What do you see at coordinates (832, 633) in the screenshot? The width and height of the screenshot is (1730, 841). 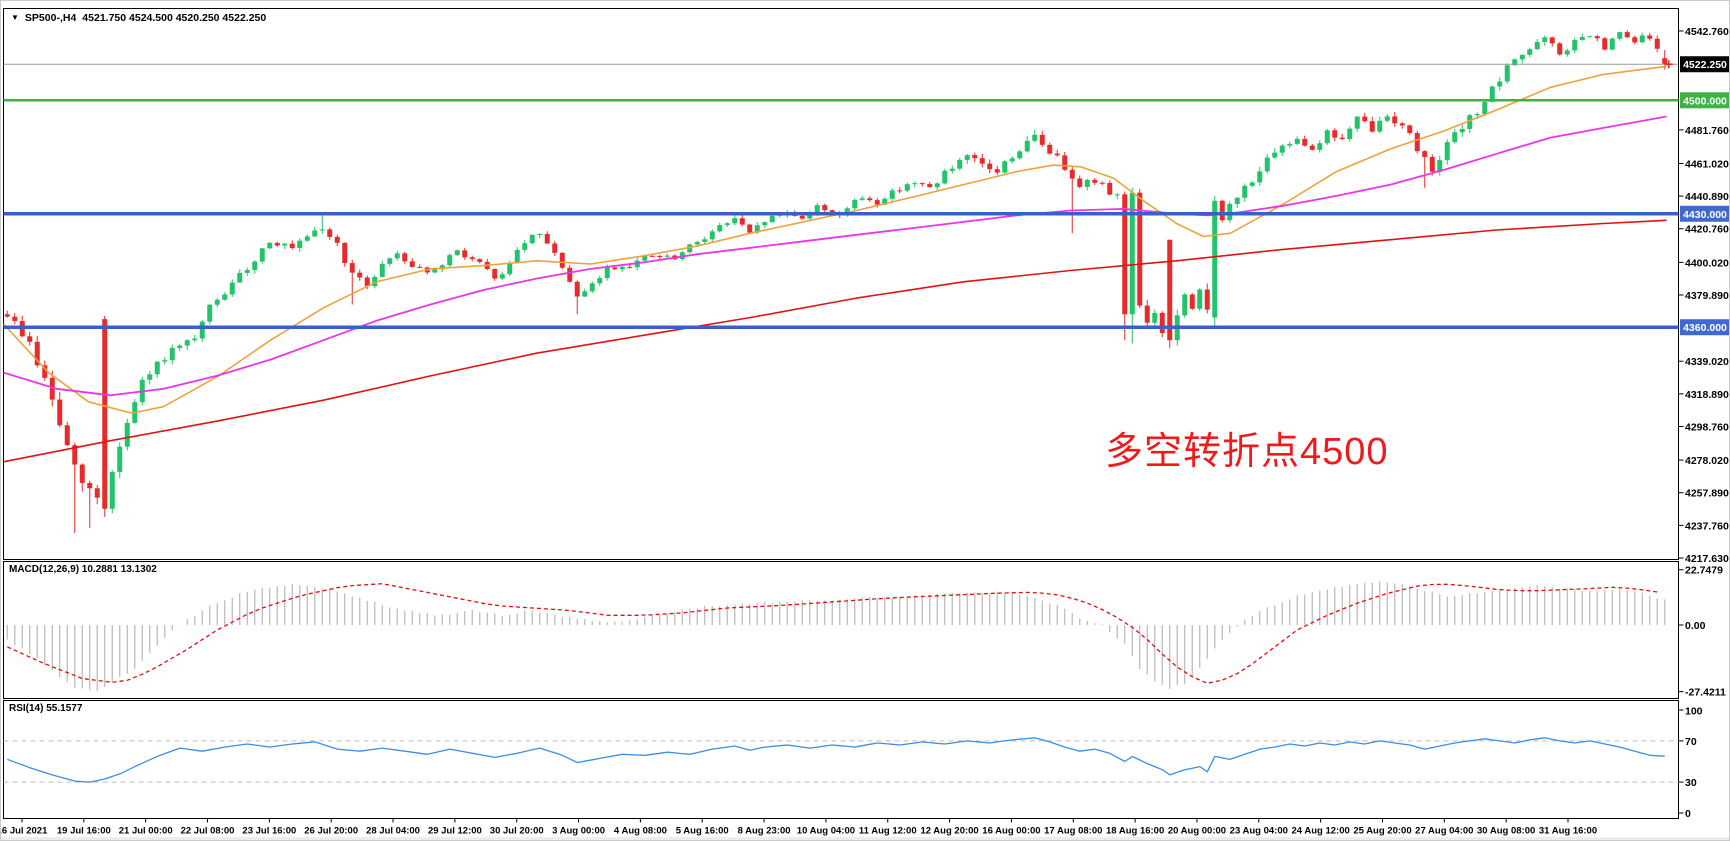 I see `macd-signal-line` at bounding box center [832, 633].